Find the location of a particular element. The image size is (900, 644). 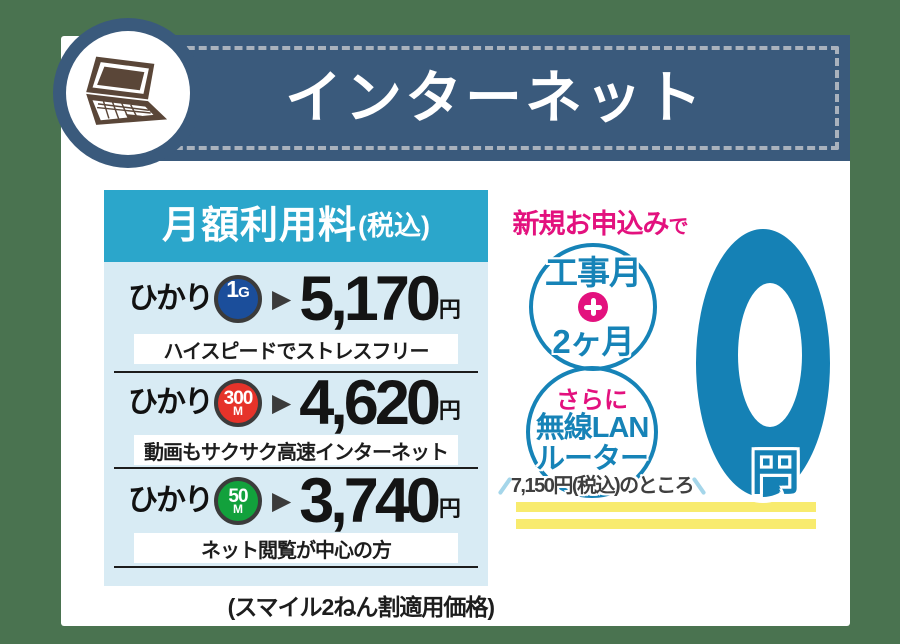

plan-price: 4,620 is located at coordinates (370, 402).